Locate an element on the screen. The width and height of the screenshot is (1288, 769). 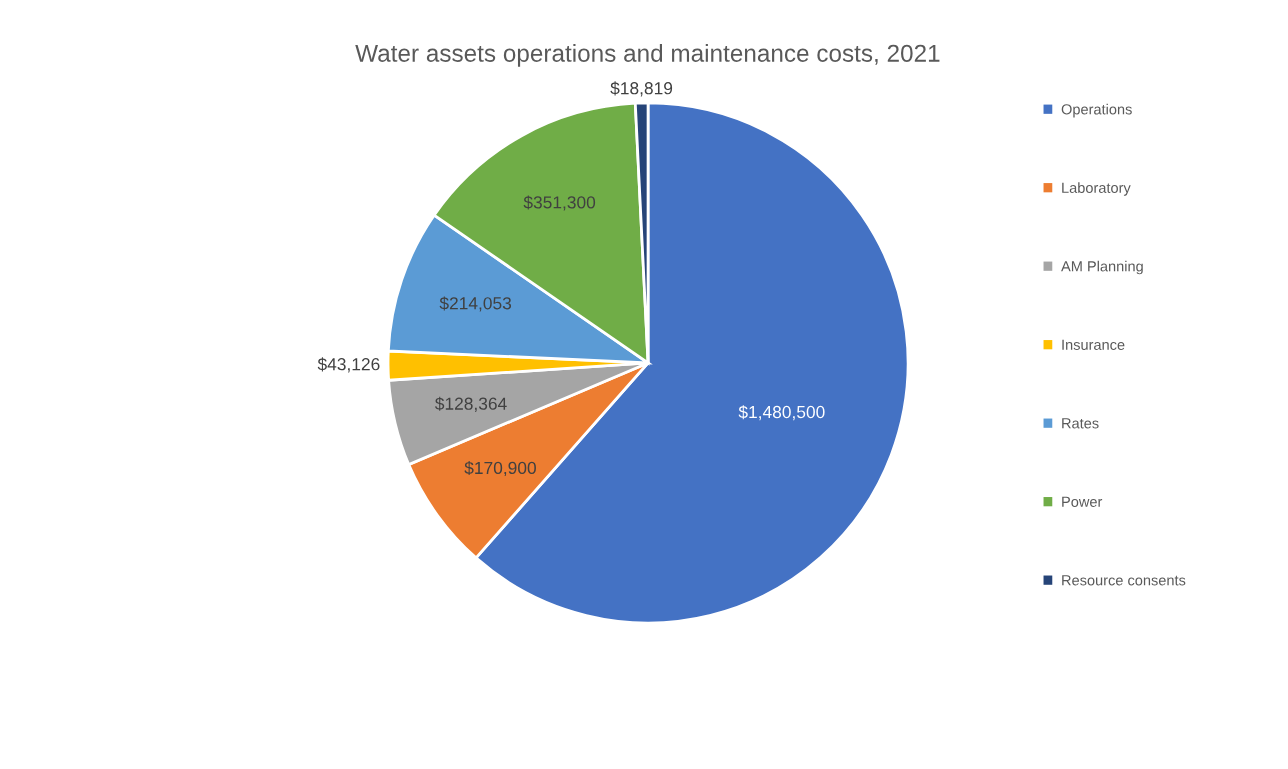
data-label: $214,053 is located at coordinates (475, 304).